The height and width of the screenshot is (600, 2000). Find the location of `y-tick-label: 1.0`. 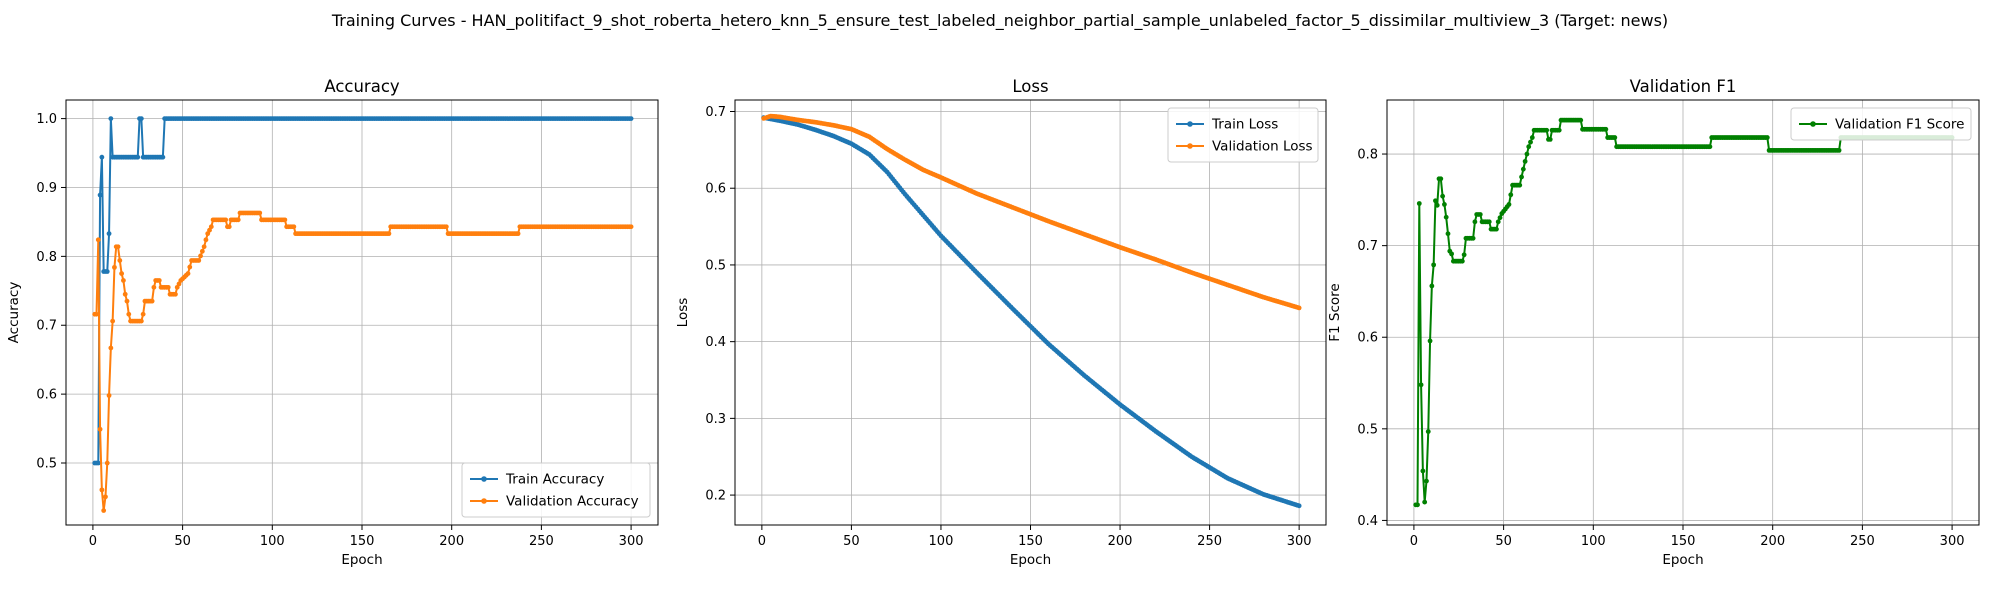

y-tick-label: 1.0 is located at coordinates (46, 119).